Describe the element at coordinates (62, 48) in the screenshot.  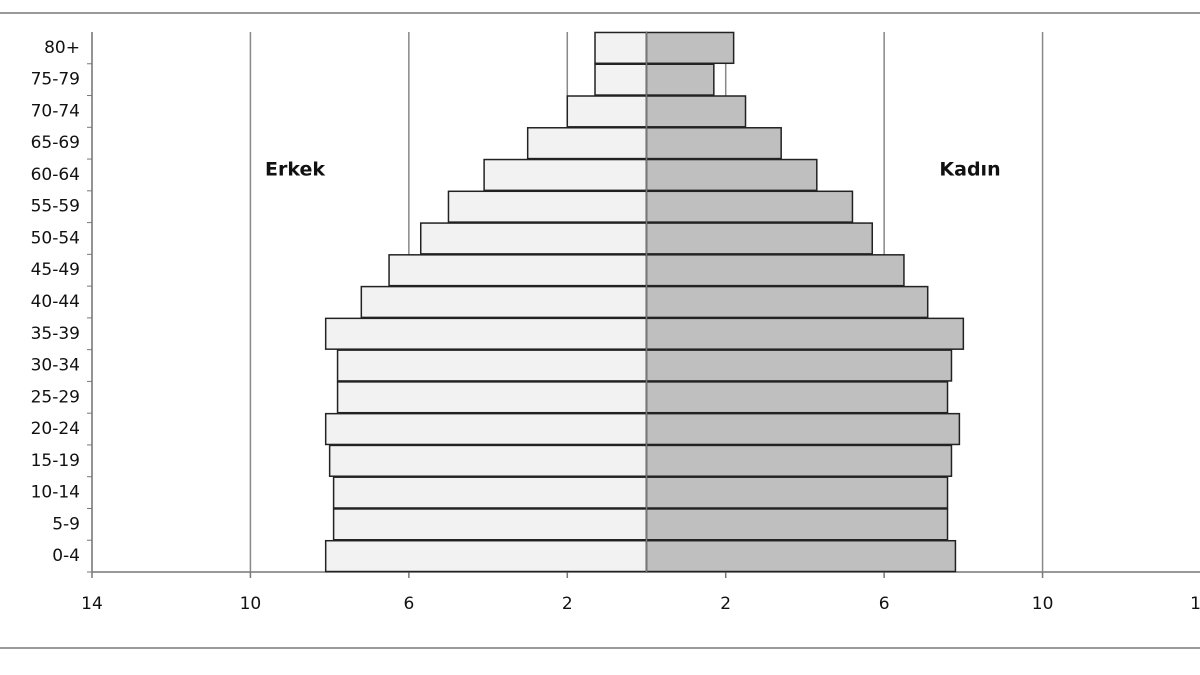
I see `y-tick-label: 80+` at that location.